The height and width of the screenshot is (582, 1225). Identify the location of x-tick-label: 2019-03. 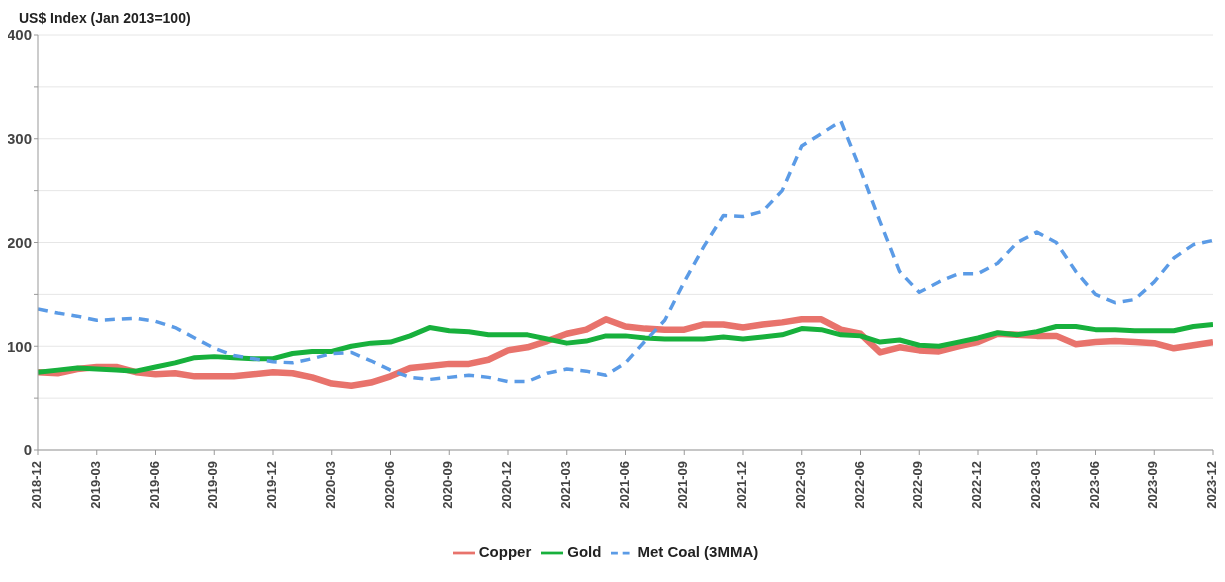
(95, 485).